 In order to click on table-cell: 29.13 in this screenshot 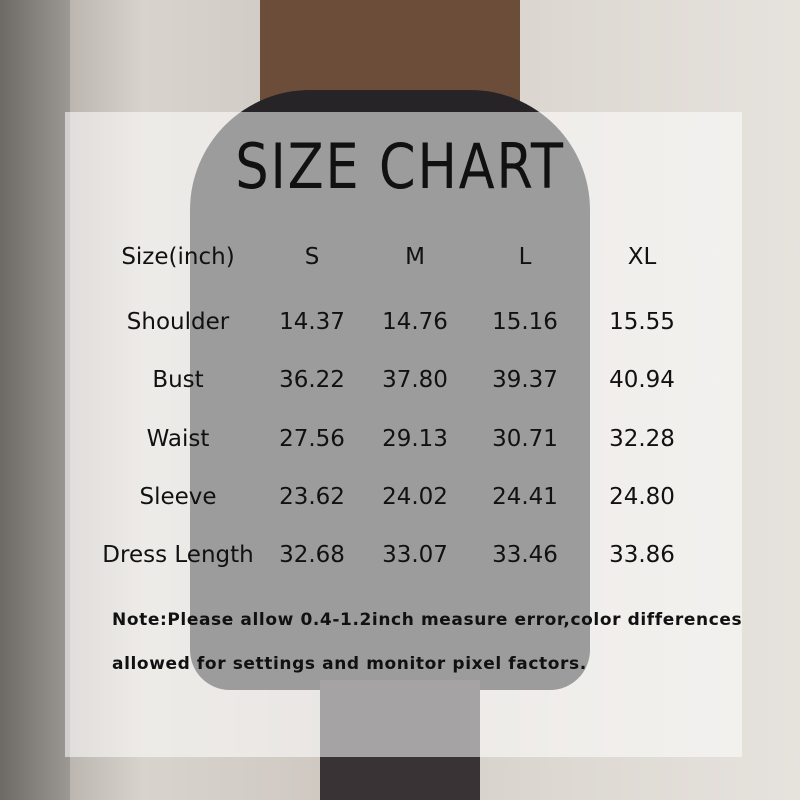, I will do `click(415, 439)`.